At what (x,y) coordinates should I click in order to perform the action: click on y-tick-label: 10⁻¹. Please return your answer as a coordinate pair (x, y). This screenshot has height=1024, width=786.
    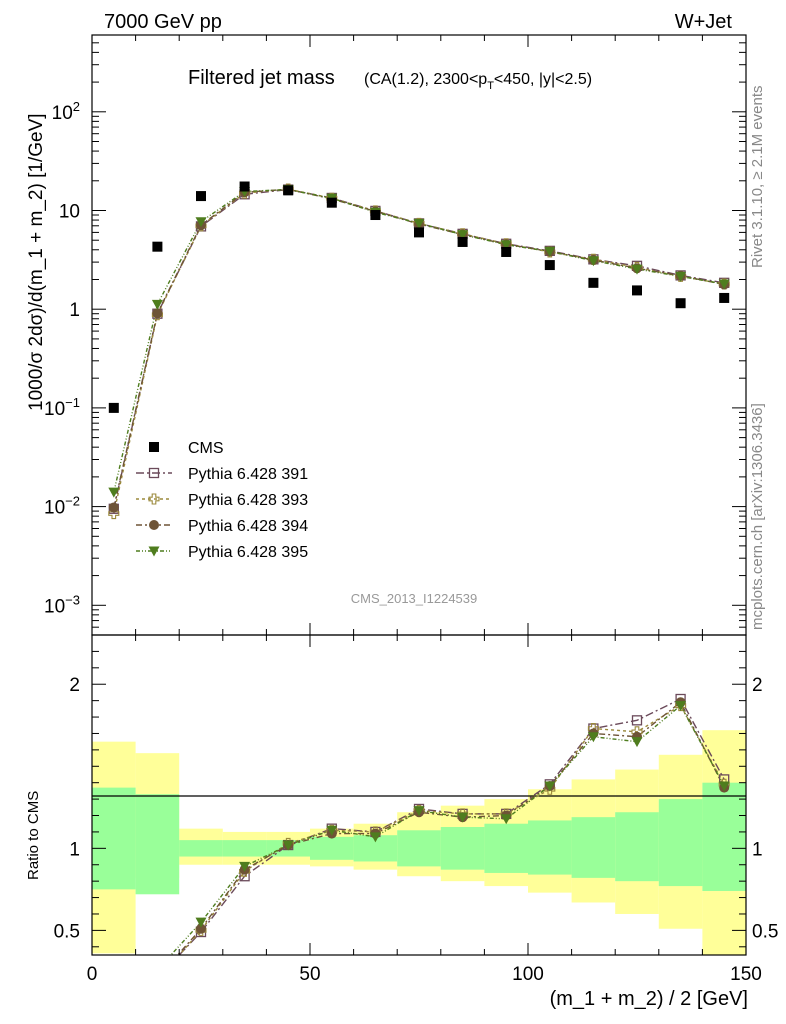
    Looking at the image, I should click on (62, 407).